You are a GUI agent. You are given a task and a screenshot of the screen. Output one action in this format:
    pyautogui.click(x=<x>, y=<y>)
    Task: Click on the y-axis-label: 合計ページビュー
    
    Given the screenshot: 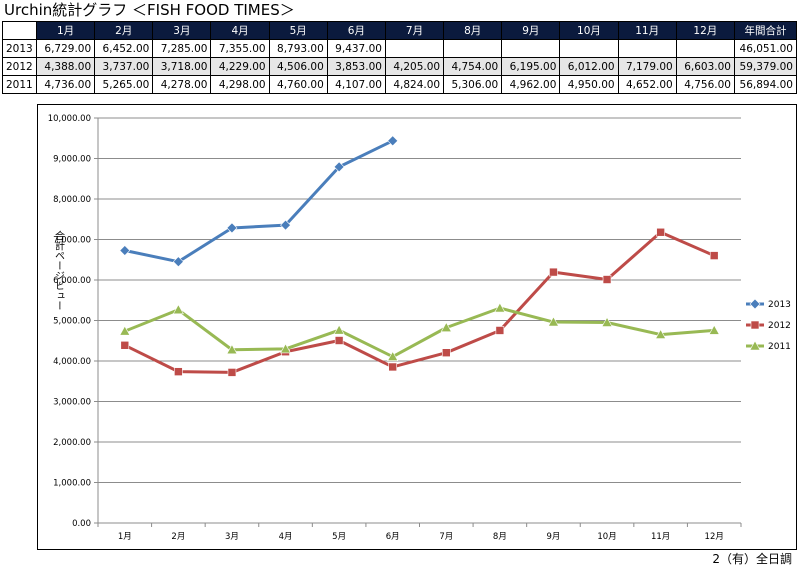 What is the action you would take?
    pyautogui.click(x=59, y=269)
    